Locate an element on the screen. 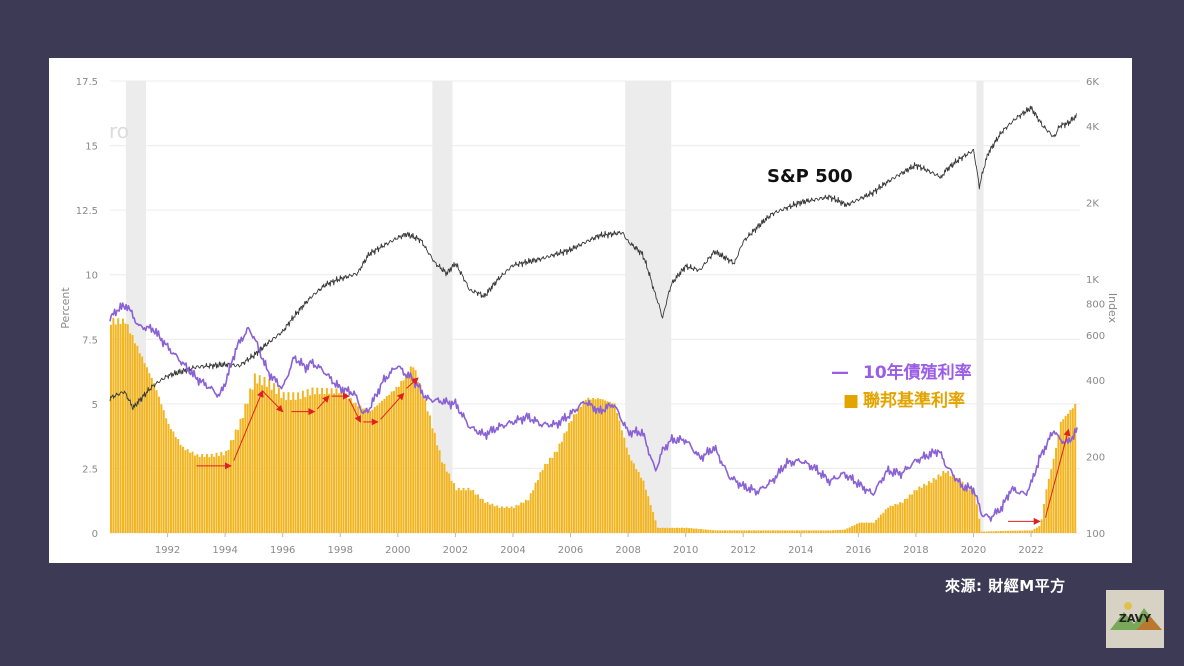 The image size is (1184, 666). left-tick-label: 10 is located at coordinates (91, 276).